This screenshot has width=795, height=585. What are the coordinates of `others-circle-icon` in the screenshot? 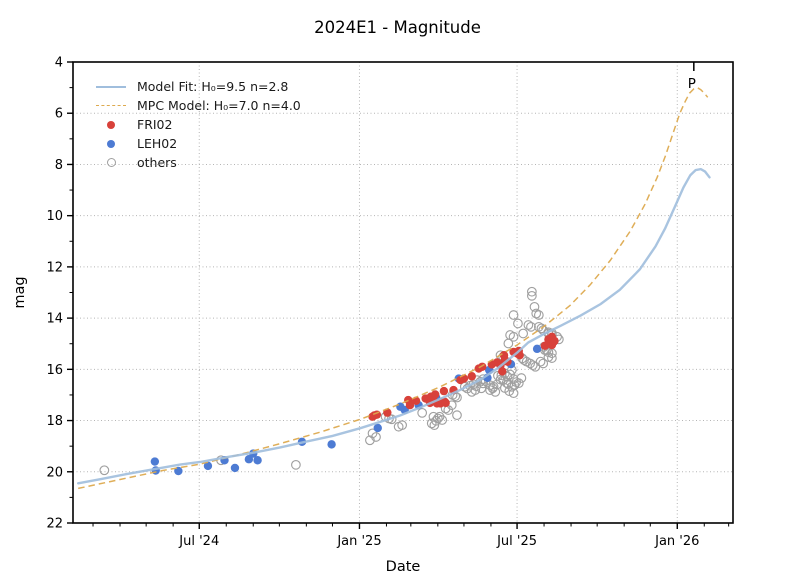 It's located at (111, 162).